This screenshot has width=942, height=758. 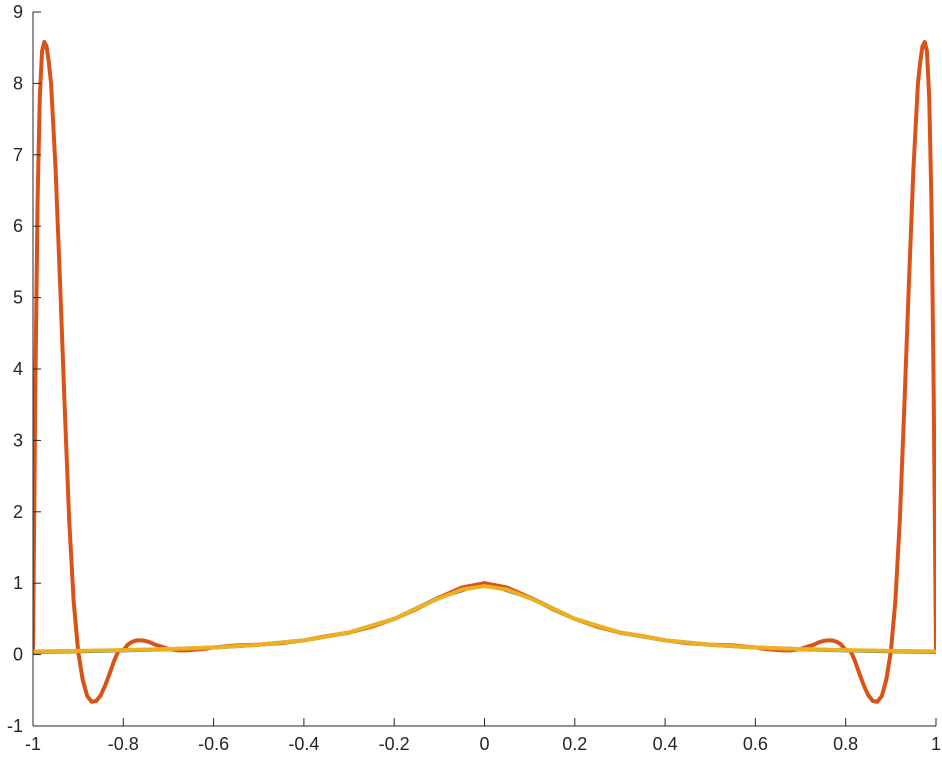 I want to click on y-tick-label: 0, so click(x=18, y=655).